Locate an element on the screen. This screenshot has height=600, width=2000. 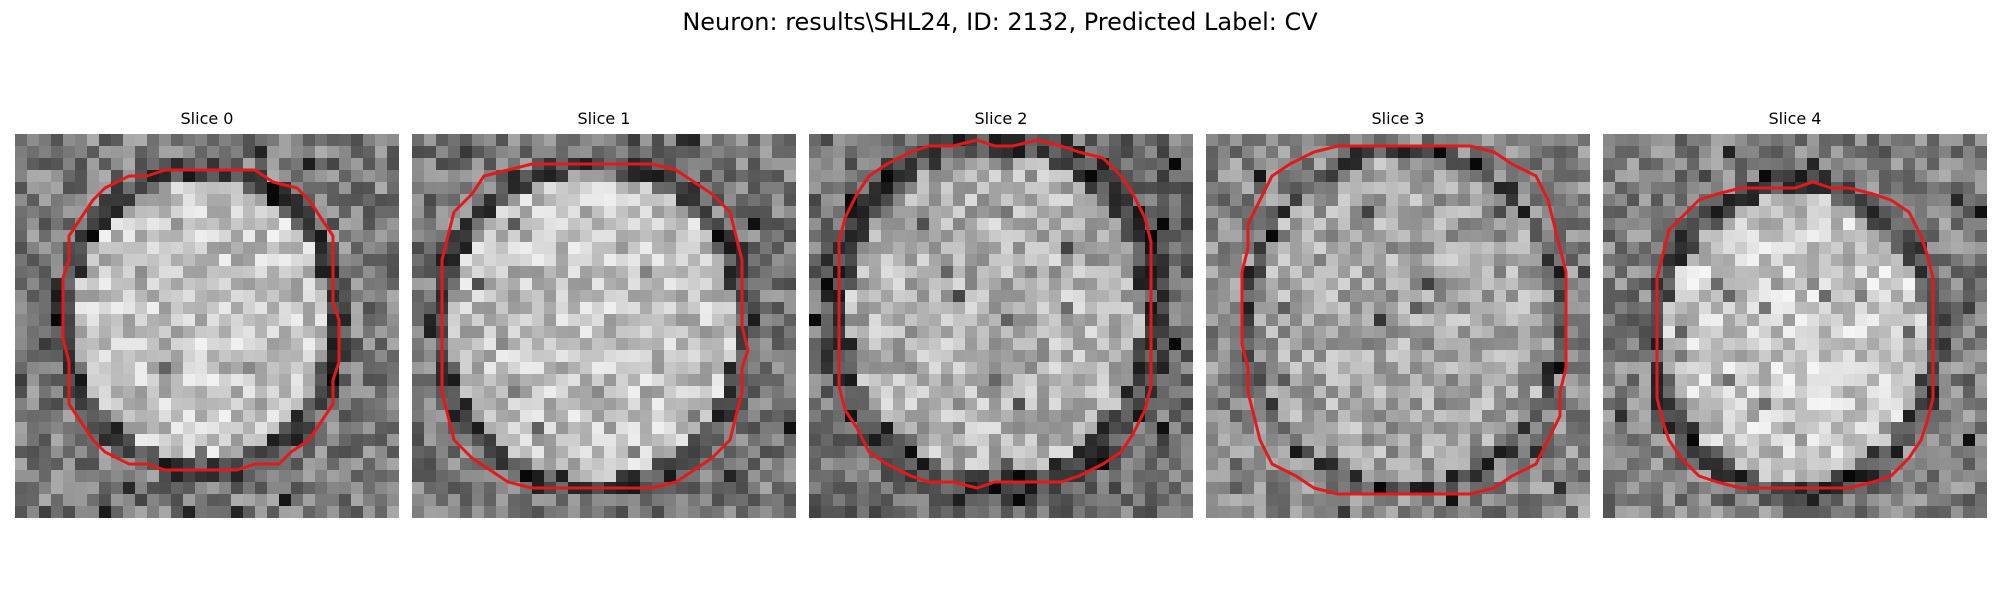
slice-title-2: Slice 2 is located at coordinates (1001, 118).